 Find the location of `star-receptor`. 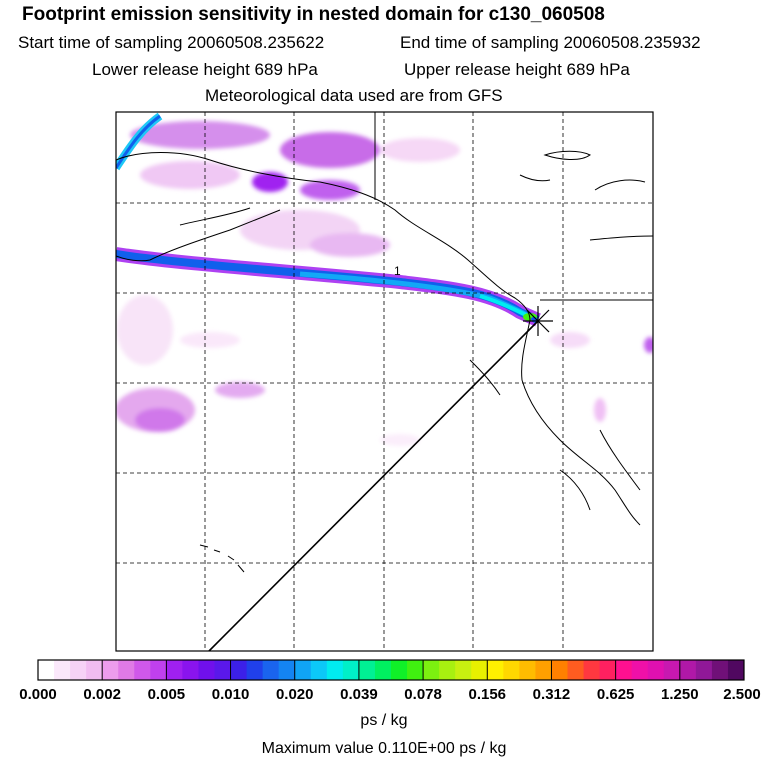

star-receptor is located at coordinates (538, 321).